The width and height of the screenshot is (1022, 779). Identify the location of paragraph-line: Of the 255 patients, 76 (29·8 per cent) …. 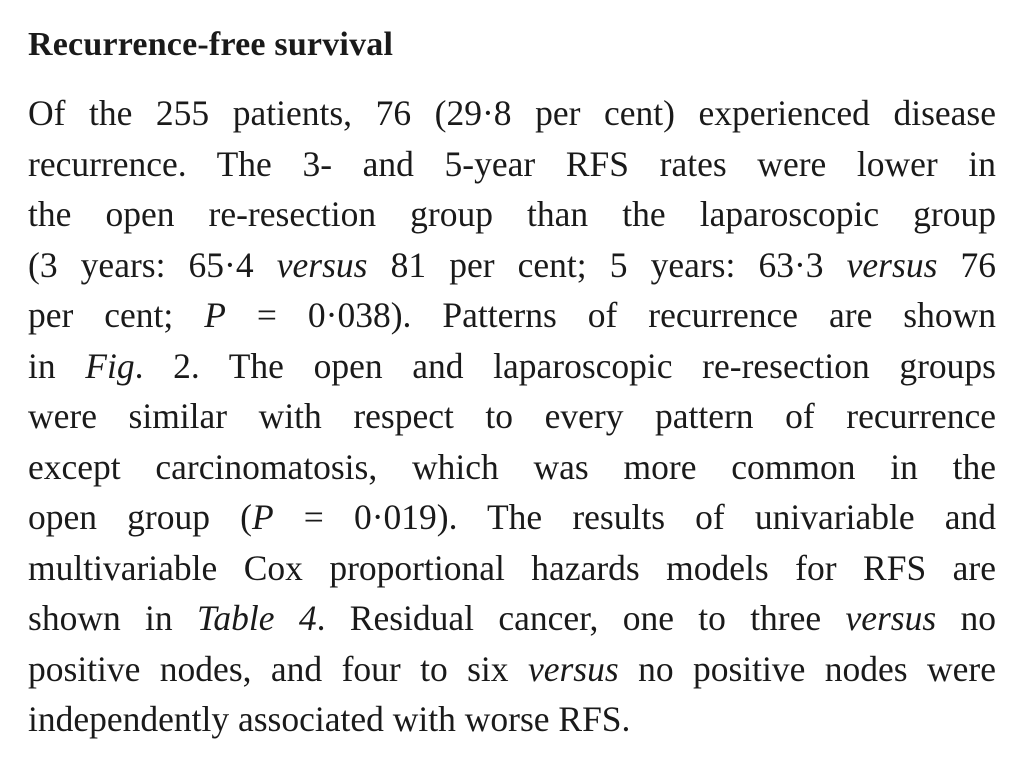
(512, 113).